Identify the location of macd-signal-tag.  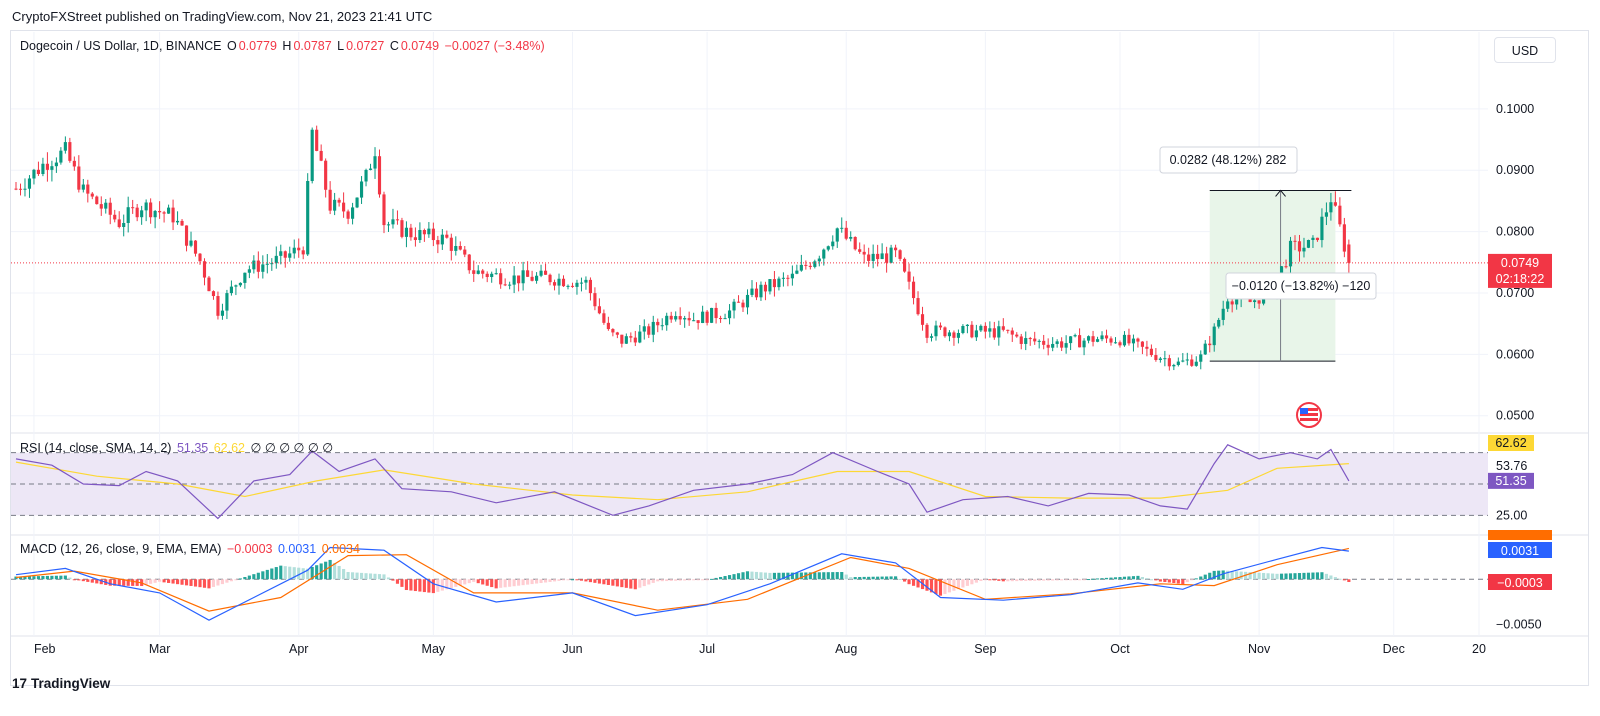
(1520, 535).